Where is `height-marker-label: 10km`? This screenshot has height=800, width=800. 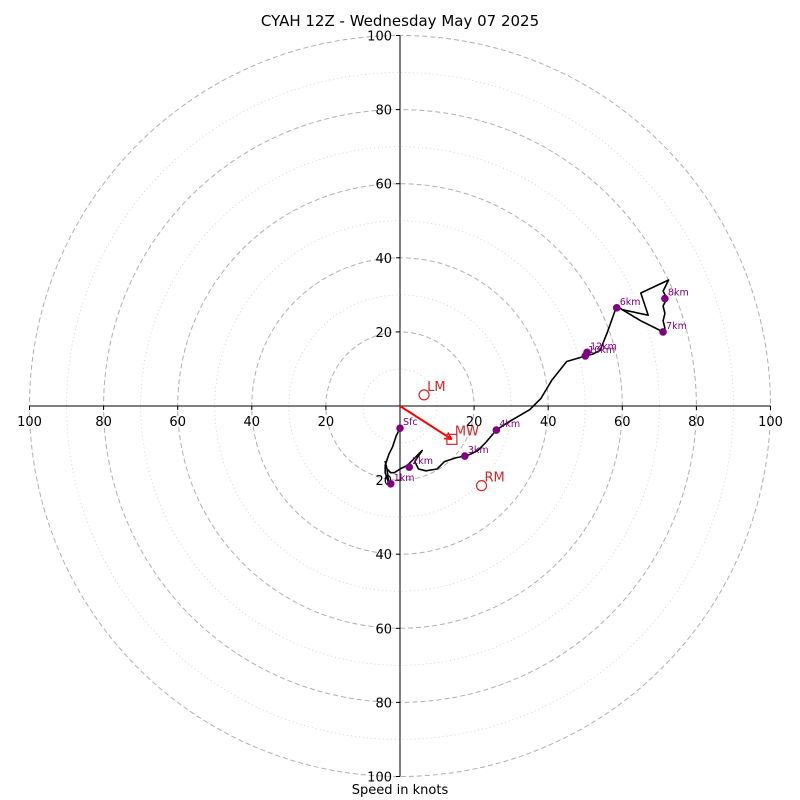
height-marker-label: 10km is located at coordinates (601, 350).